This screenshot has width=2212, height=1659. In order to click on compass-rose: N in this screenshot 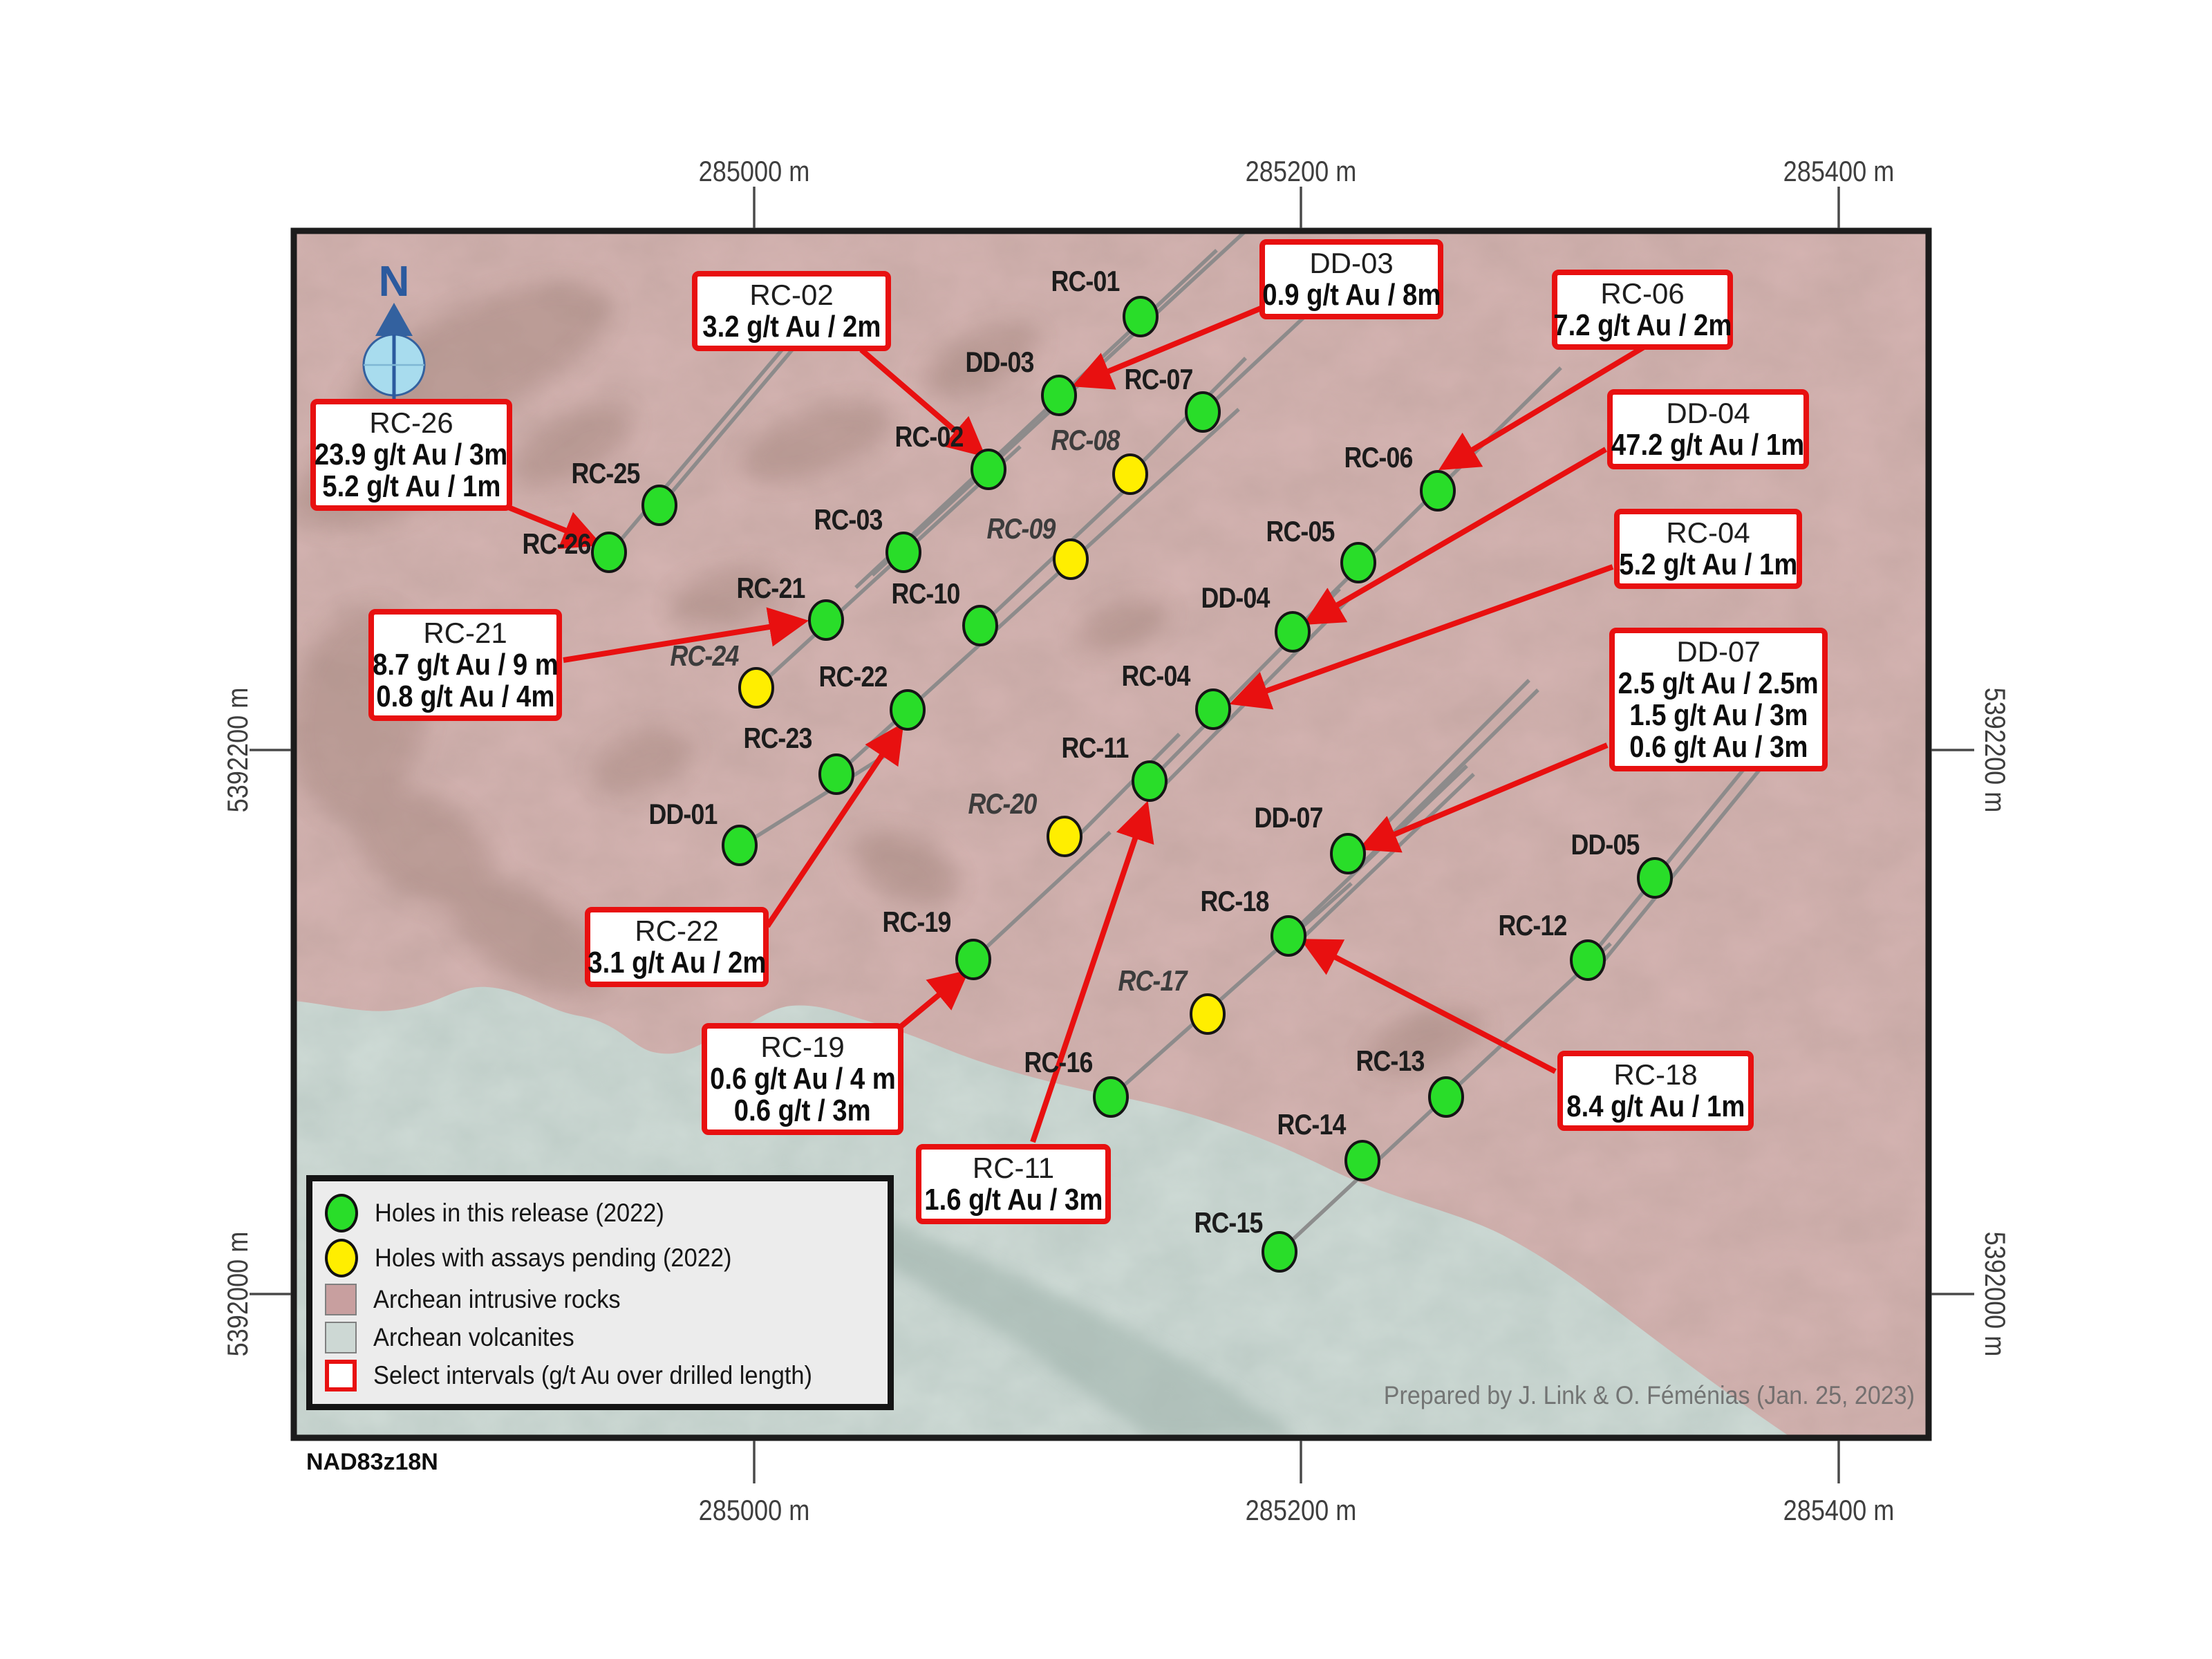, I will do `click(394, 333)`.